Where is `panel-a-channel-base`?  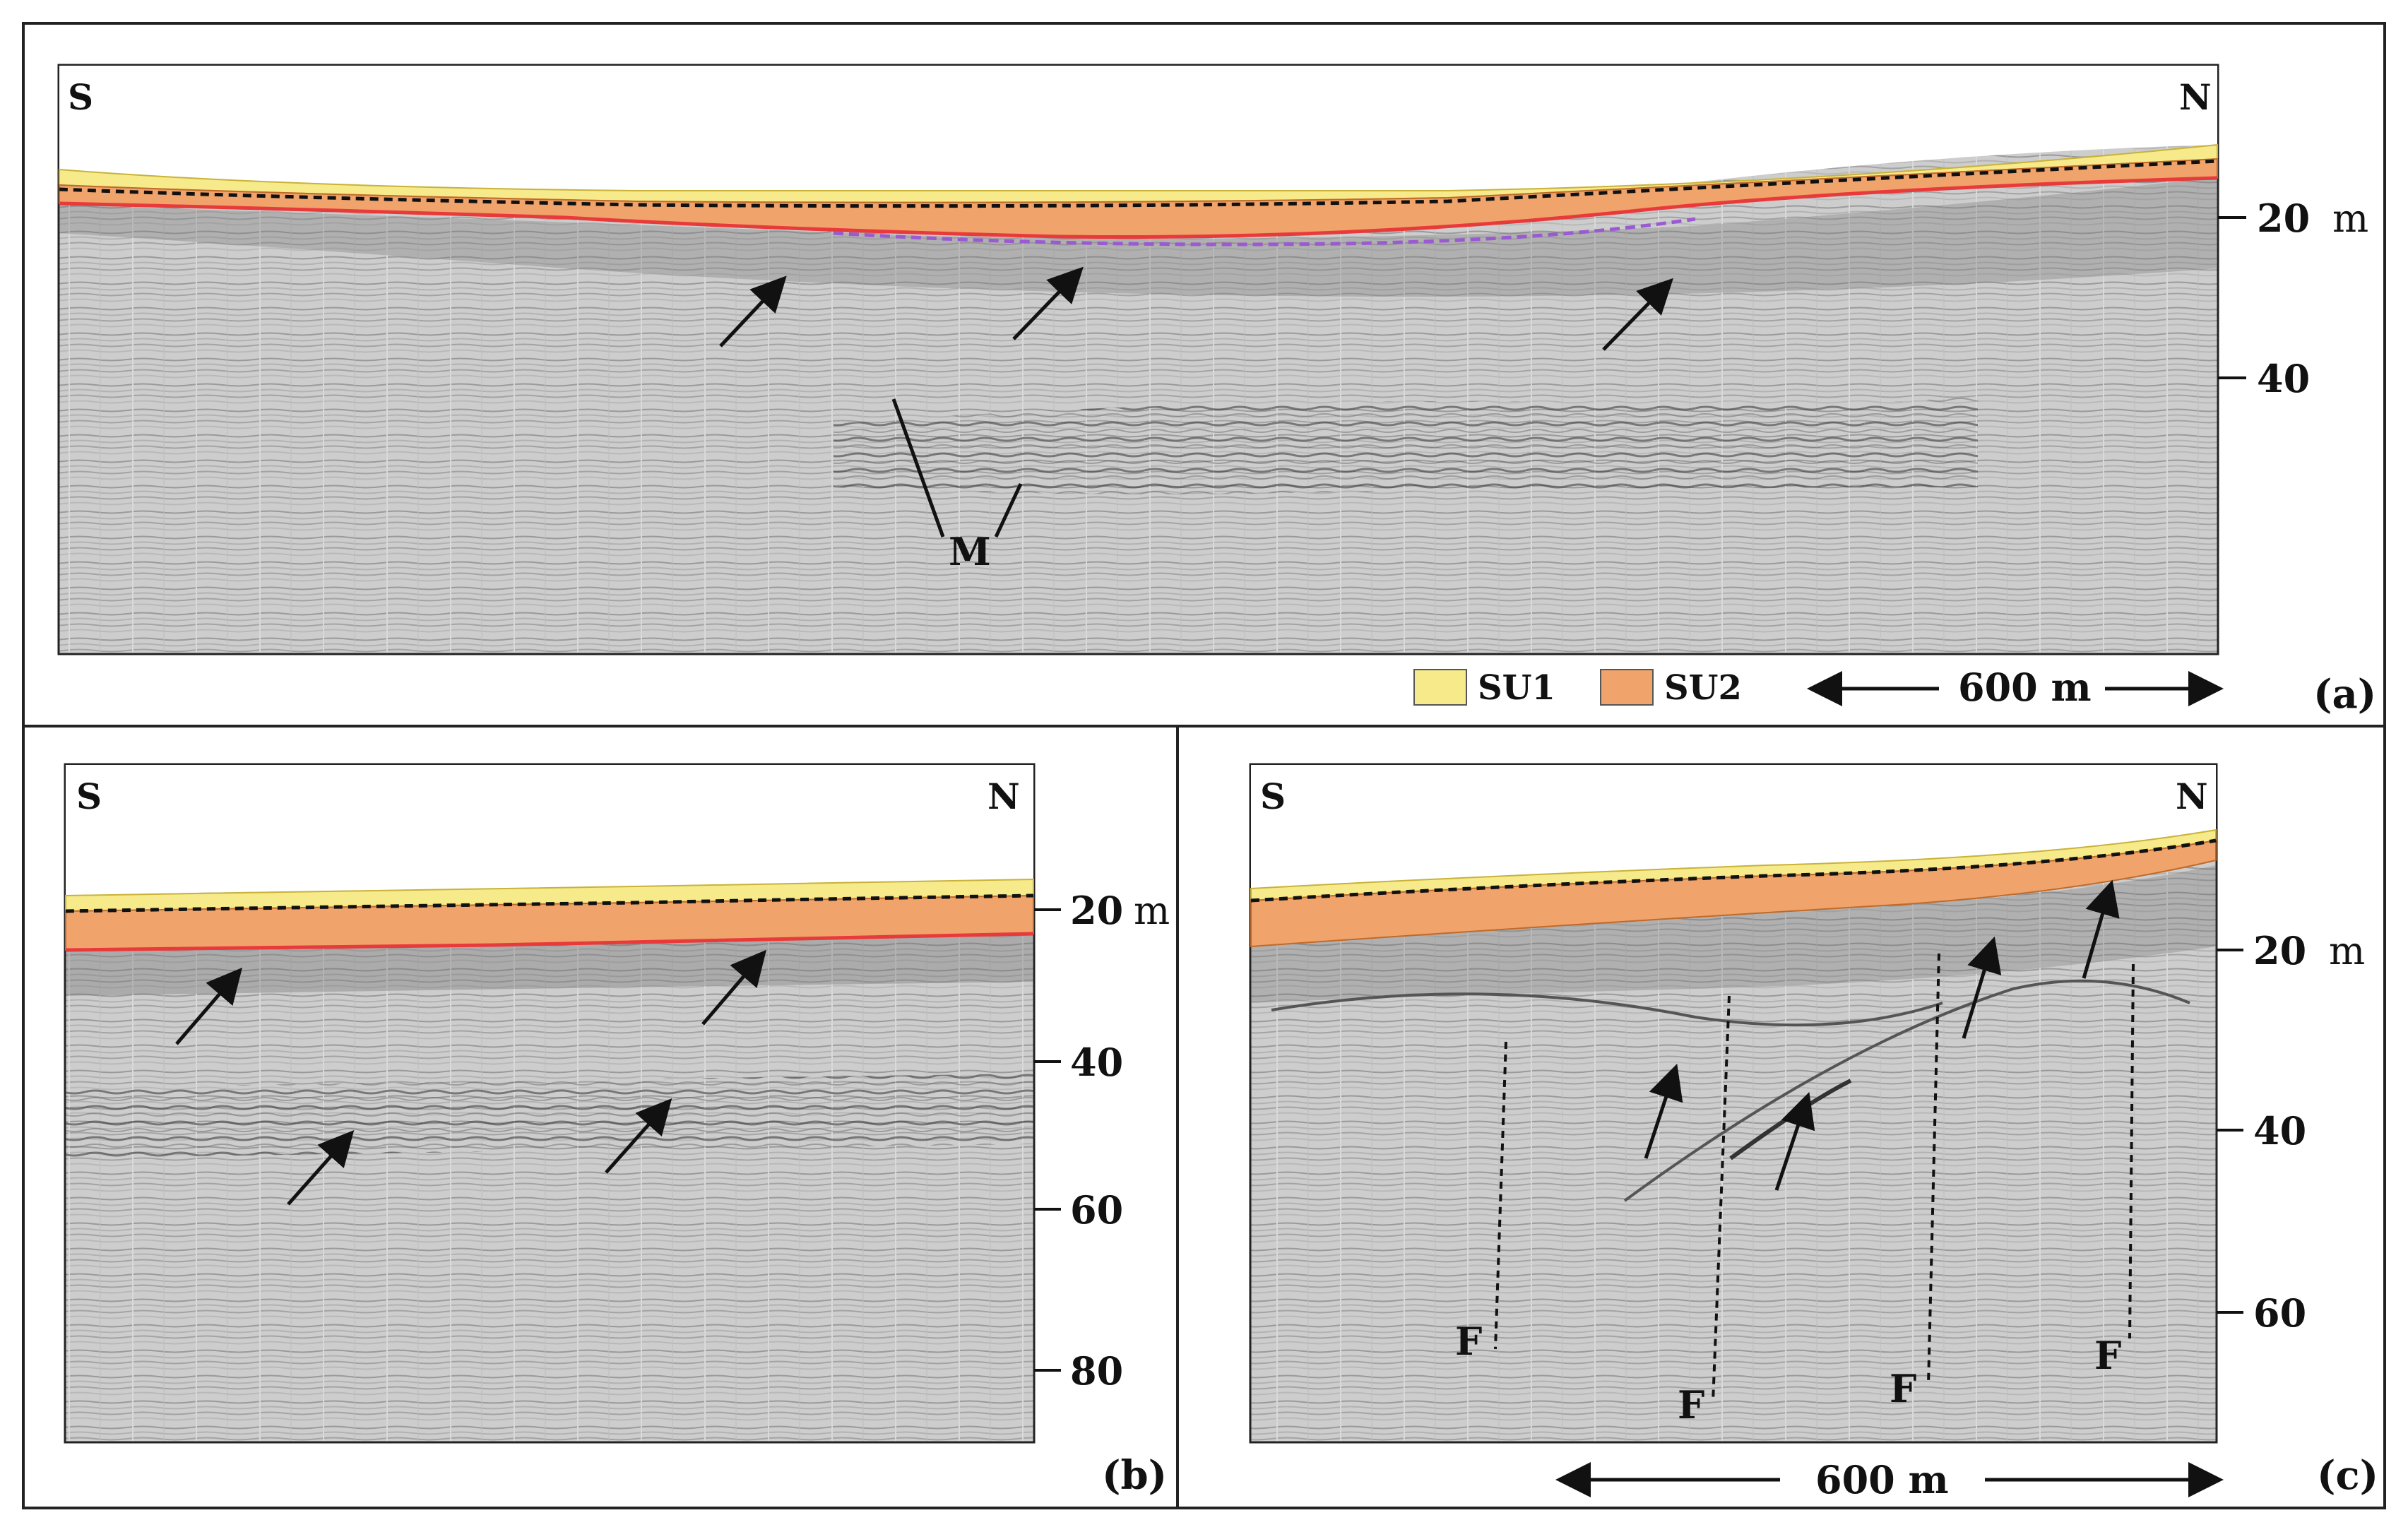
panel-a-channel-base is located at coordinates (1264, 232).